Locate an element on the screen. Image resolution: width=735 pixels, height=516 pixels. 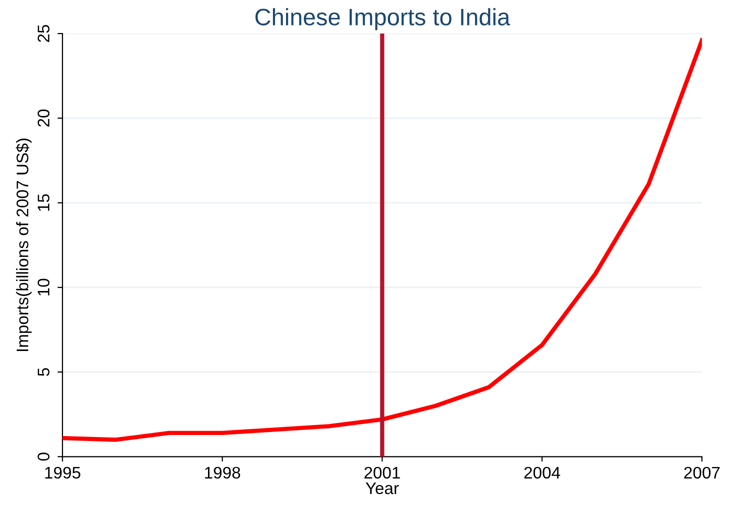
x-tick-label: 1995 is located at coordinates (62, 472).